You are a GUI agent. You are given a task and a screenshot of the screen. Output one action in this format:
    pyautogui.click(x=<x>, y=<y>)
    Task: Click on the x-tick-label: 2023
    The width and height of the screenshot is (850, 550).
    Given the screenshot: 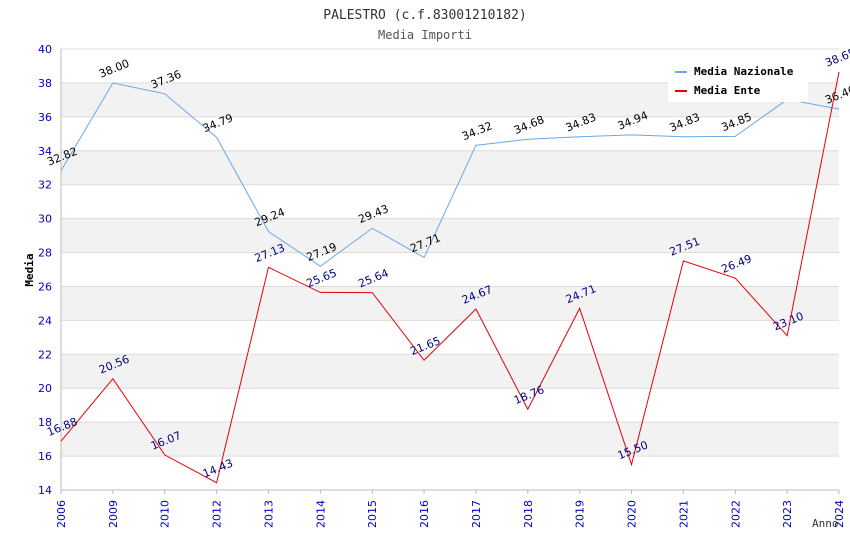 What is the action you would take?
    pyautogui.click(x=787, y=514)
    